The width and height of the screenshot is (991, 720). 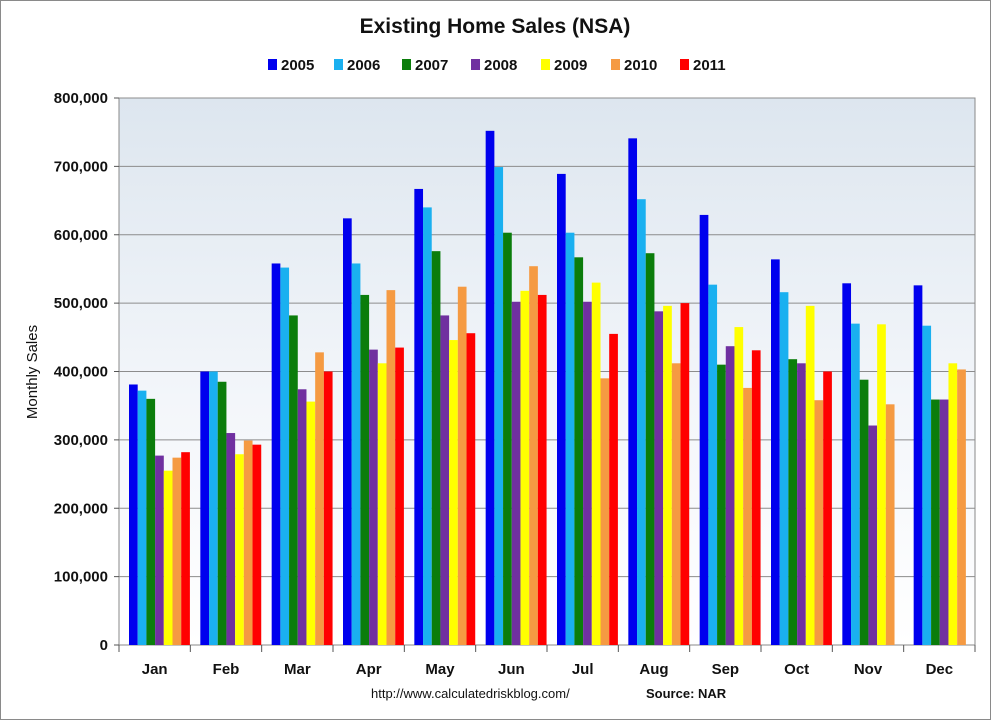 I want to click on y-tick-label: 400,000, so click(x=81, y=372).